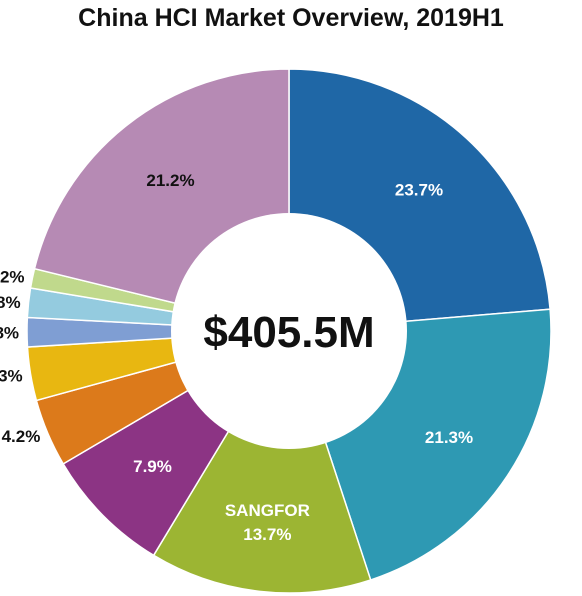 The image size is (582, 596). Describe the element at coordinates (419, 190) in the screenshot. I see `slice-label-1: 23.7%` at that location.